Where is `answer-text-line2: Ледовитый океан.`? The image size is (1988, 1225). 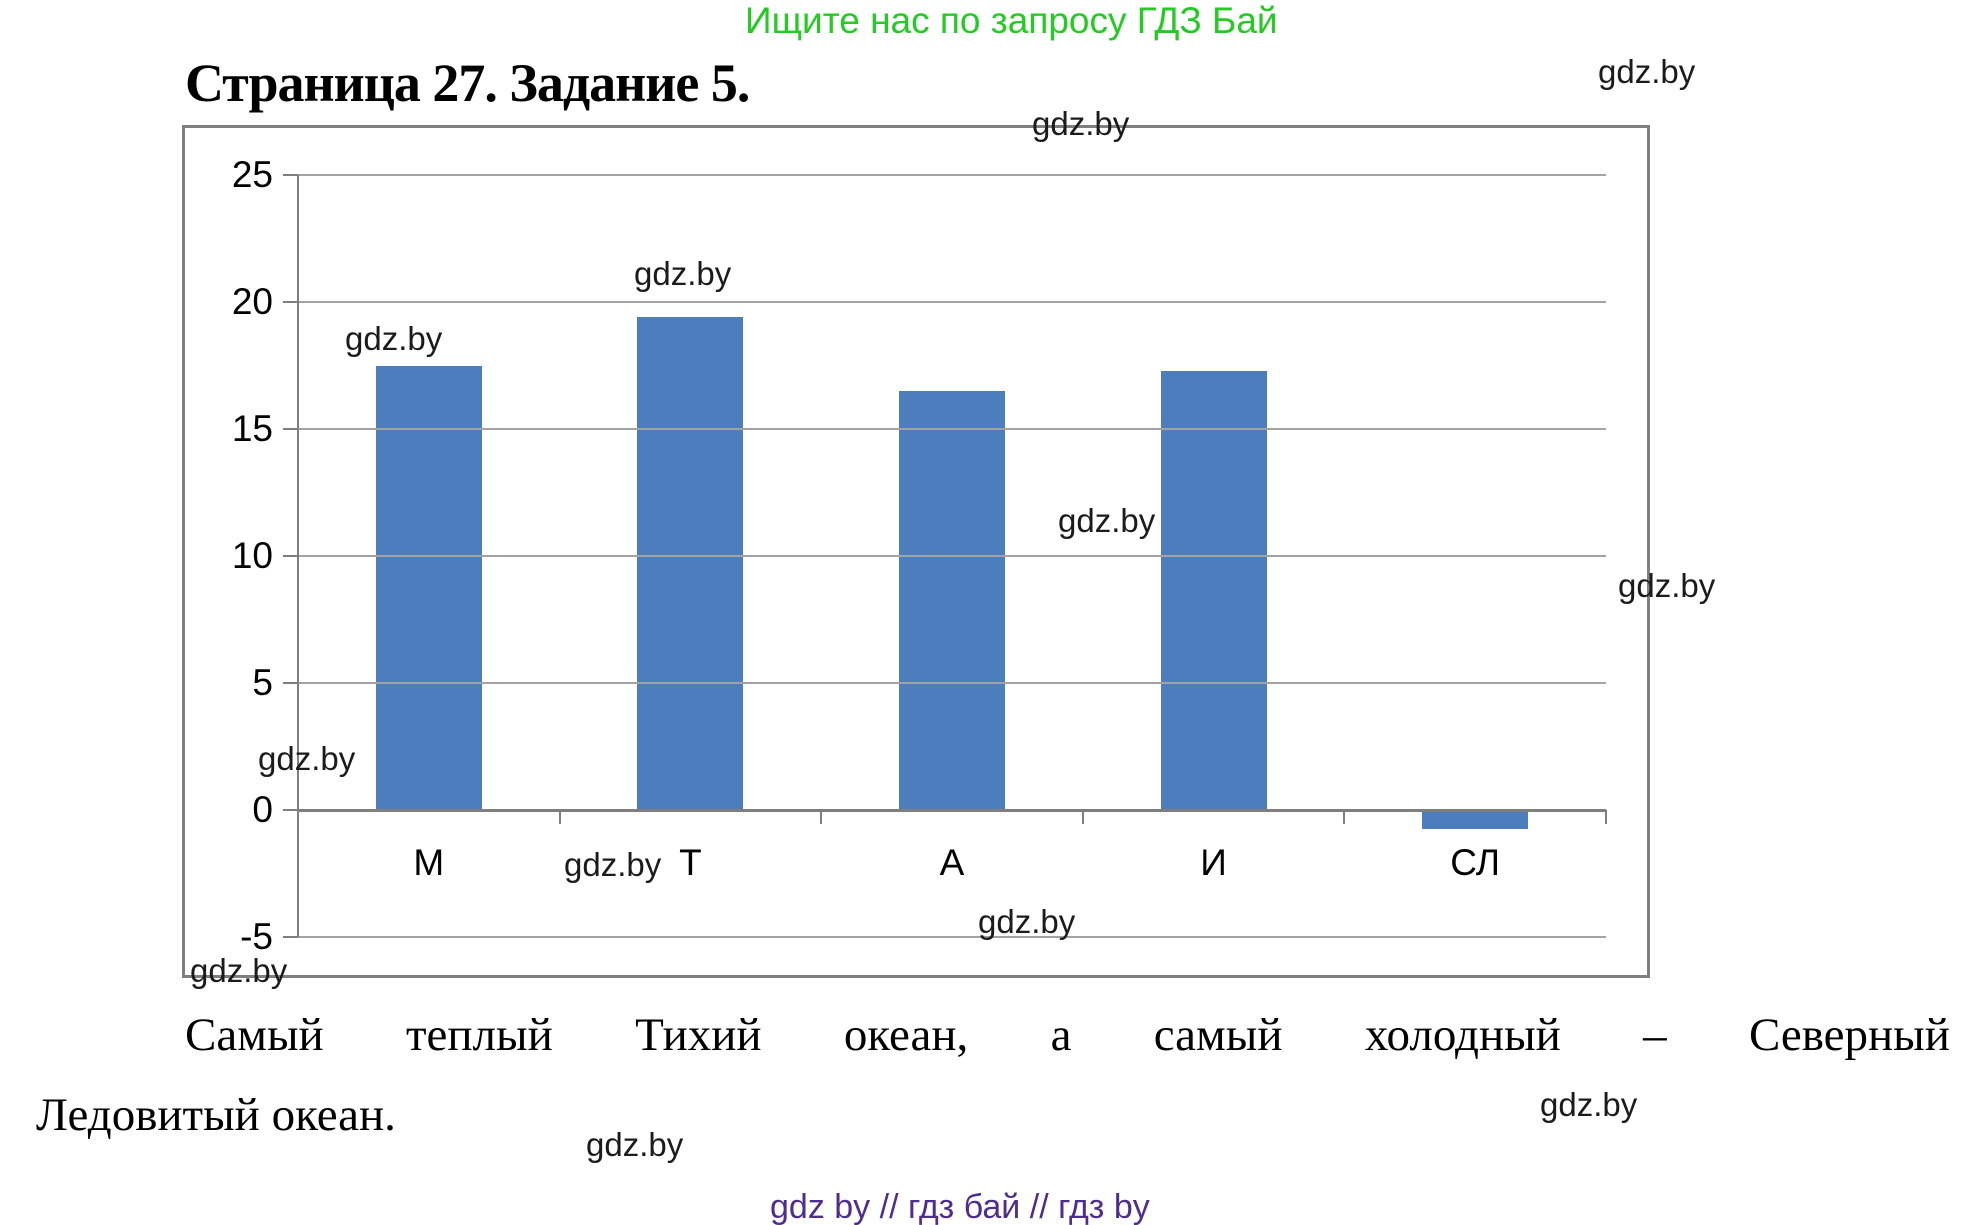 answer-text-line2: Ледовитый океан. is located at coordinates (216, 1115).